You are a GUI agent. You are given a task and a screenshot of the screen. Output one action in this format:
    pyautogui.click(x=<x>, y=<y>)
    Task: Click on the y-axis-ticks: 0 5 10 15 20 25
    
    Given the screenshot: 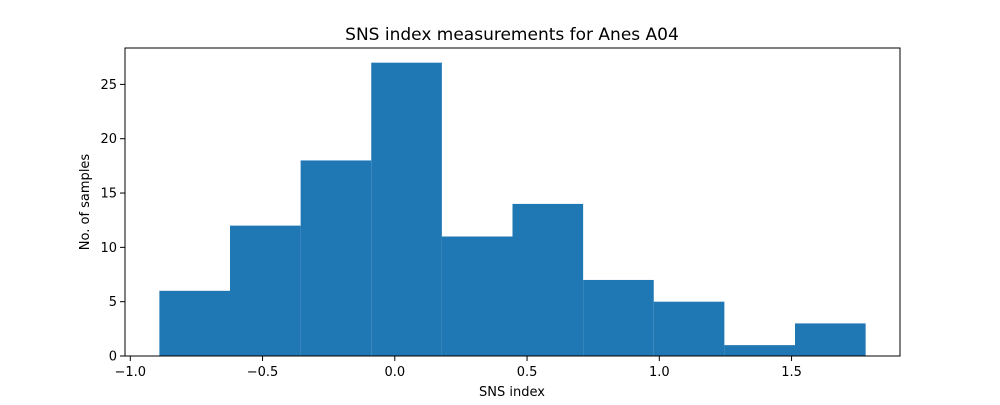 What is the action you would take?
    pyautogui.click(x=112, y=221)
    